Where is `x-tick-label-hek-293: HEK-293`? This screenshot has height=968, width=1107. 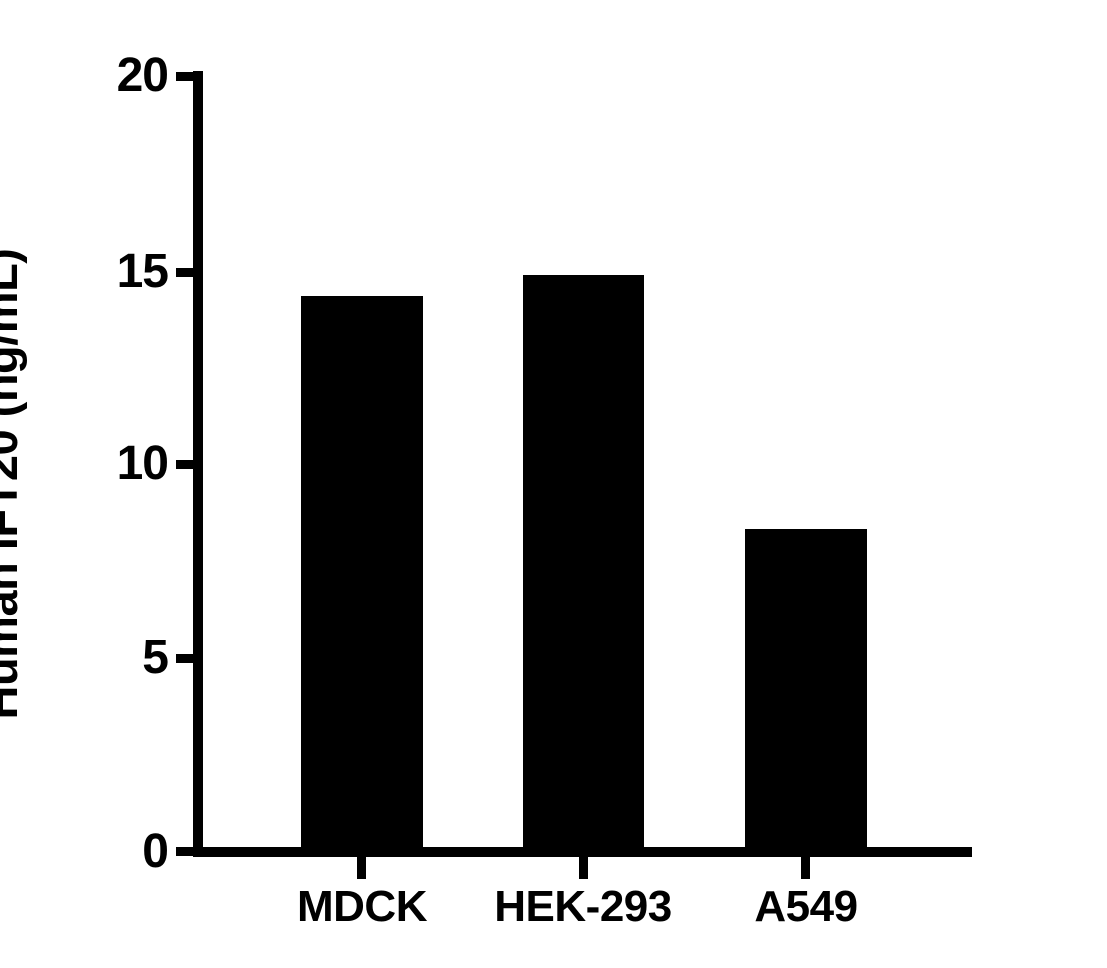 x-tick-label-hek-293: HEK-293 is located at coordinates (583, 906).